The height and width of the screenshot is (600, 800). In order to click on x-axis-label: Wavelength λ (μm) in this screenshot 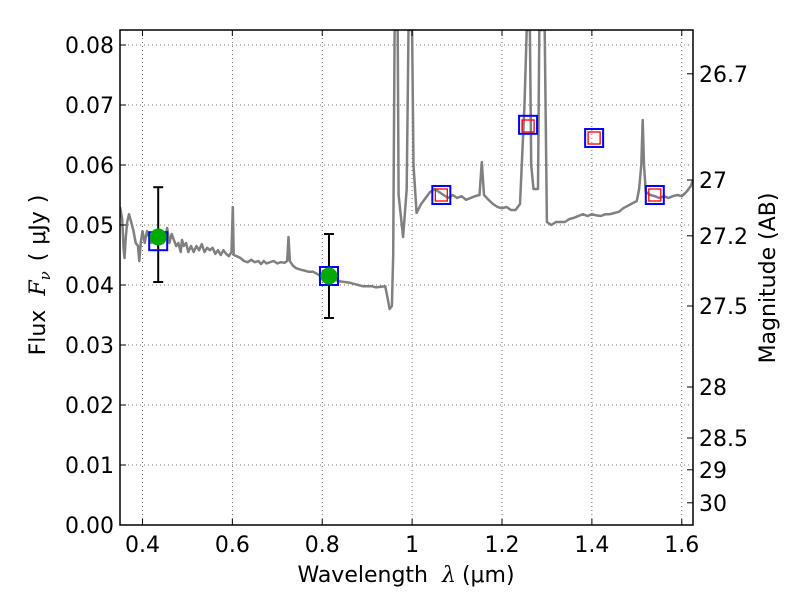, I will do `click(405, 575)`.